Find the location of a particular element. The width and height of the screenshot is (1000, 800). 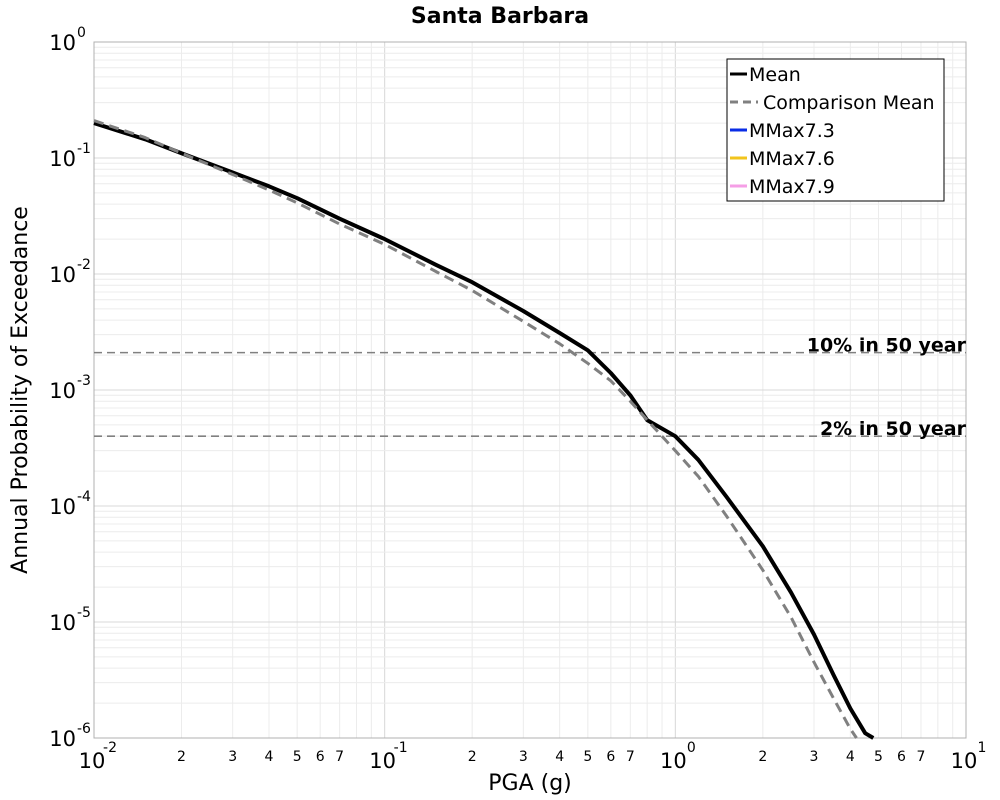

x-tick-label-exponent: -1 is located at coordinates (401, 748).